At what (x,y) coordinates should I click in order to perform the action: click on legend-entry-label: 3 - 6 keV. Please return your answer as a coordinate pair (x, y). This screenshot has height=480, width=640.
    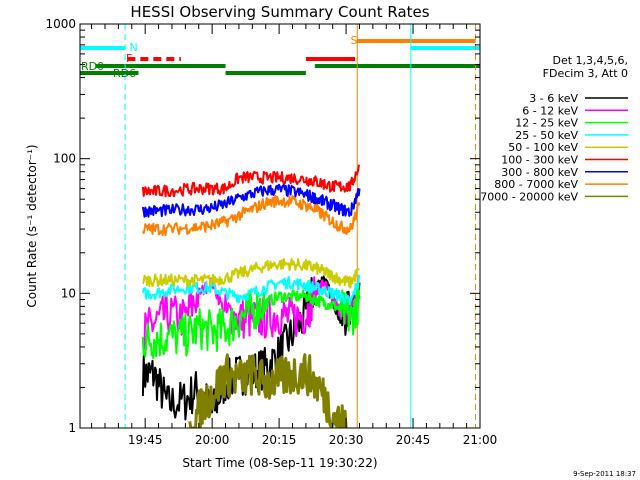
    Looking at the image, I should click on (553, 98).